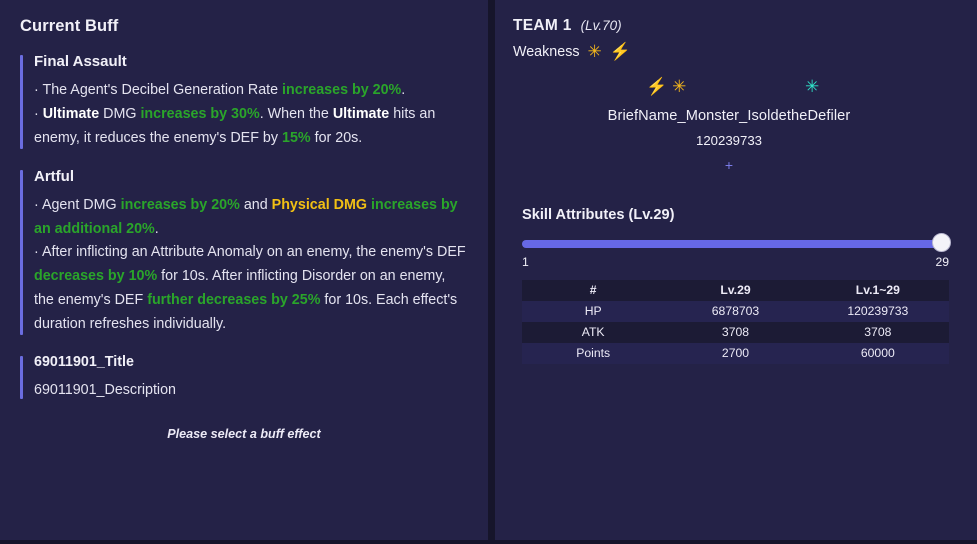  I want to click on table-row: HP 6878703 120239733, so click(735, 311).